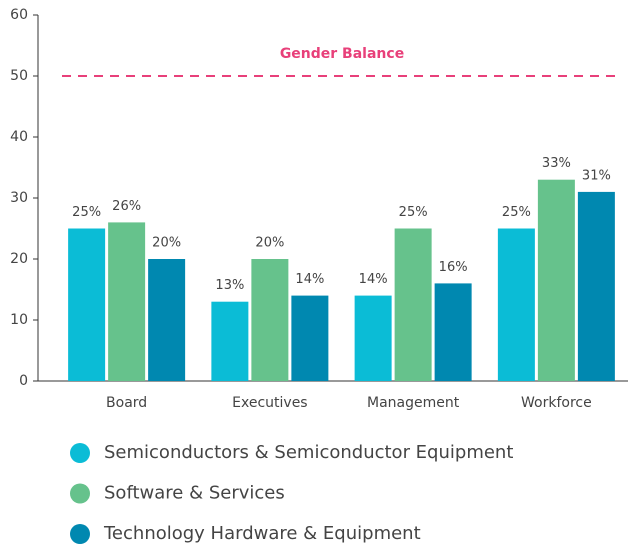 The height and width of the screenshot is (548, 628). What do you see at coordinates (19, 198) in the screenshot?
I see `y-tick-label: 30` at bounding box center [19, 198].